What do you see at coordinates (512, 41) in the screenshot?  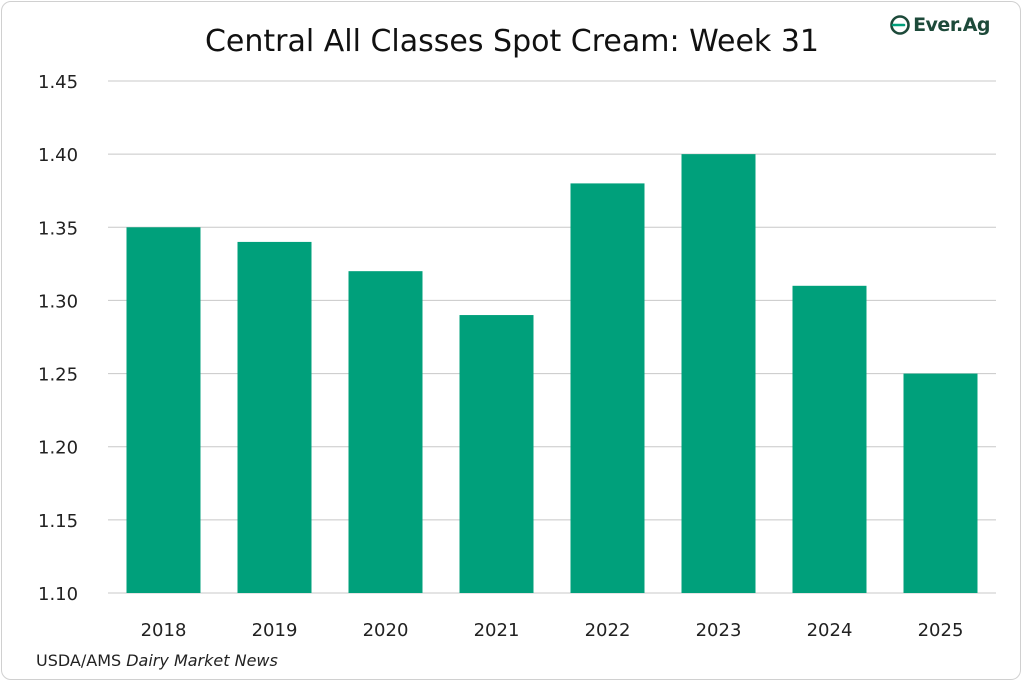 I see `chart-title: Central All Classes Spot Cream: Week 31` at bounding box center [512, 41].